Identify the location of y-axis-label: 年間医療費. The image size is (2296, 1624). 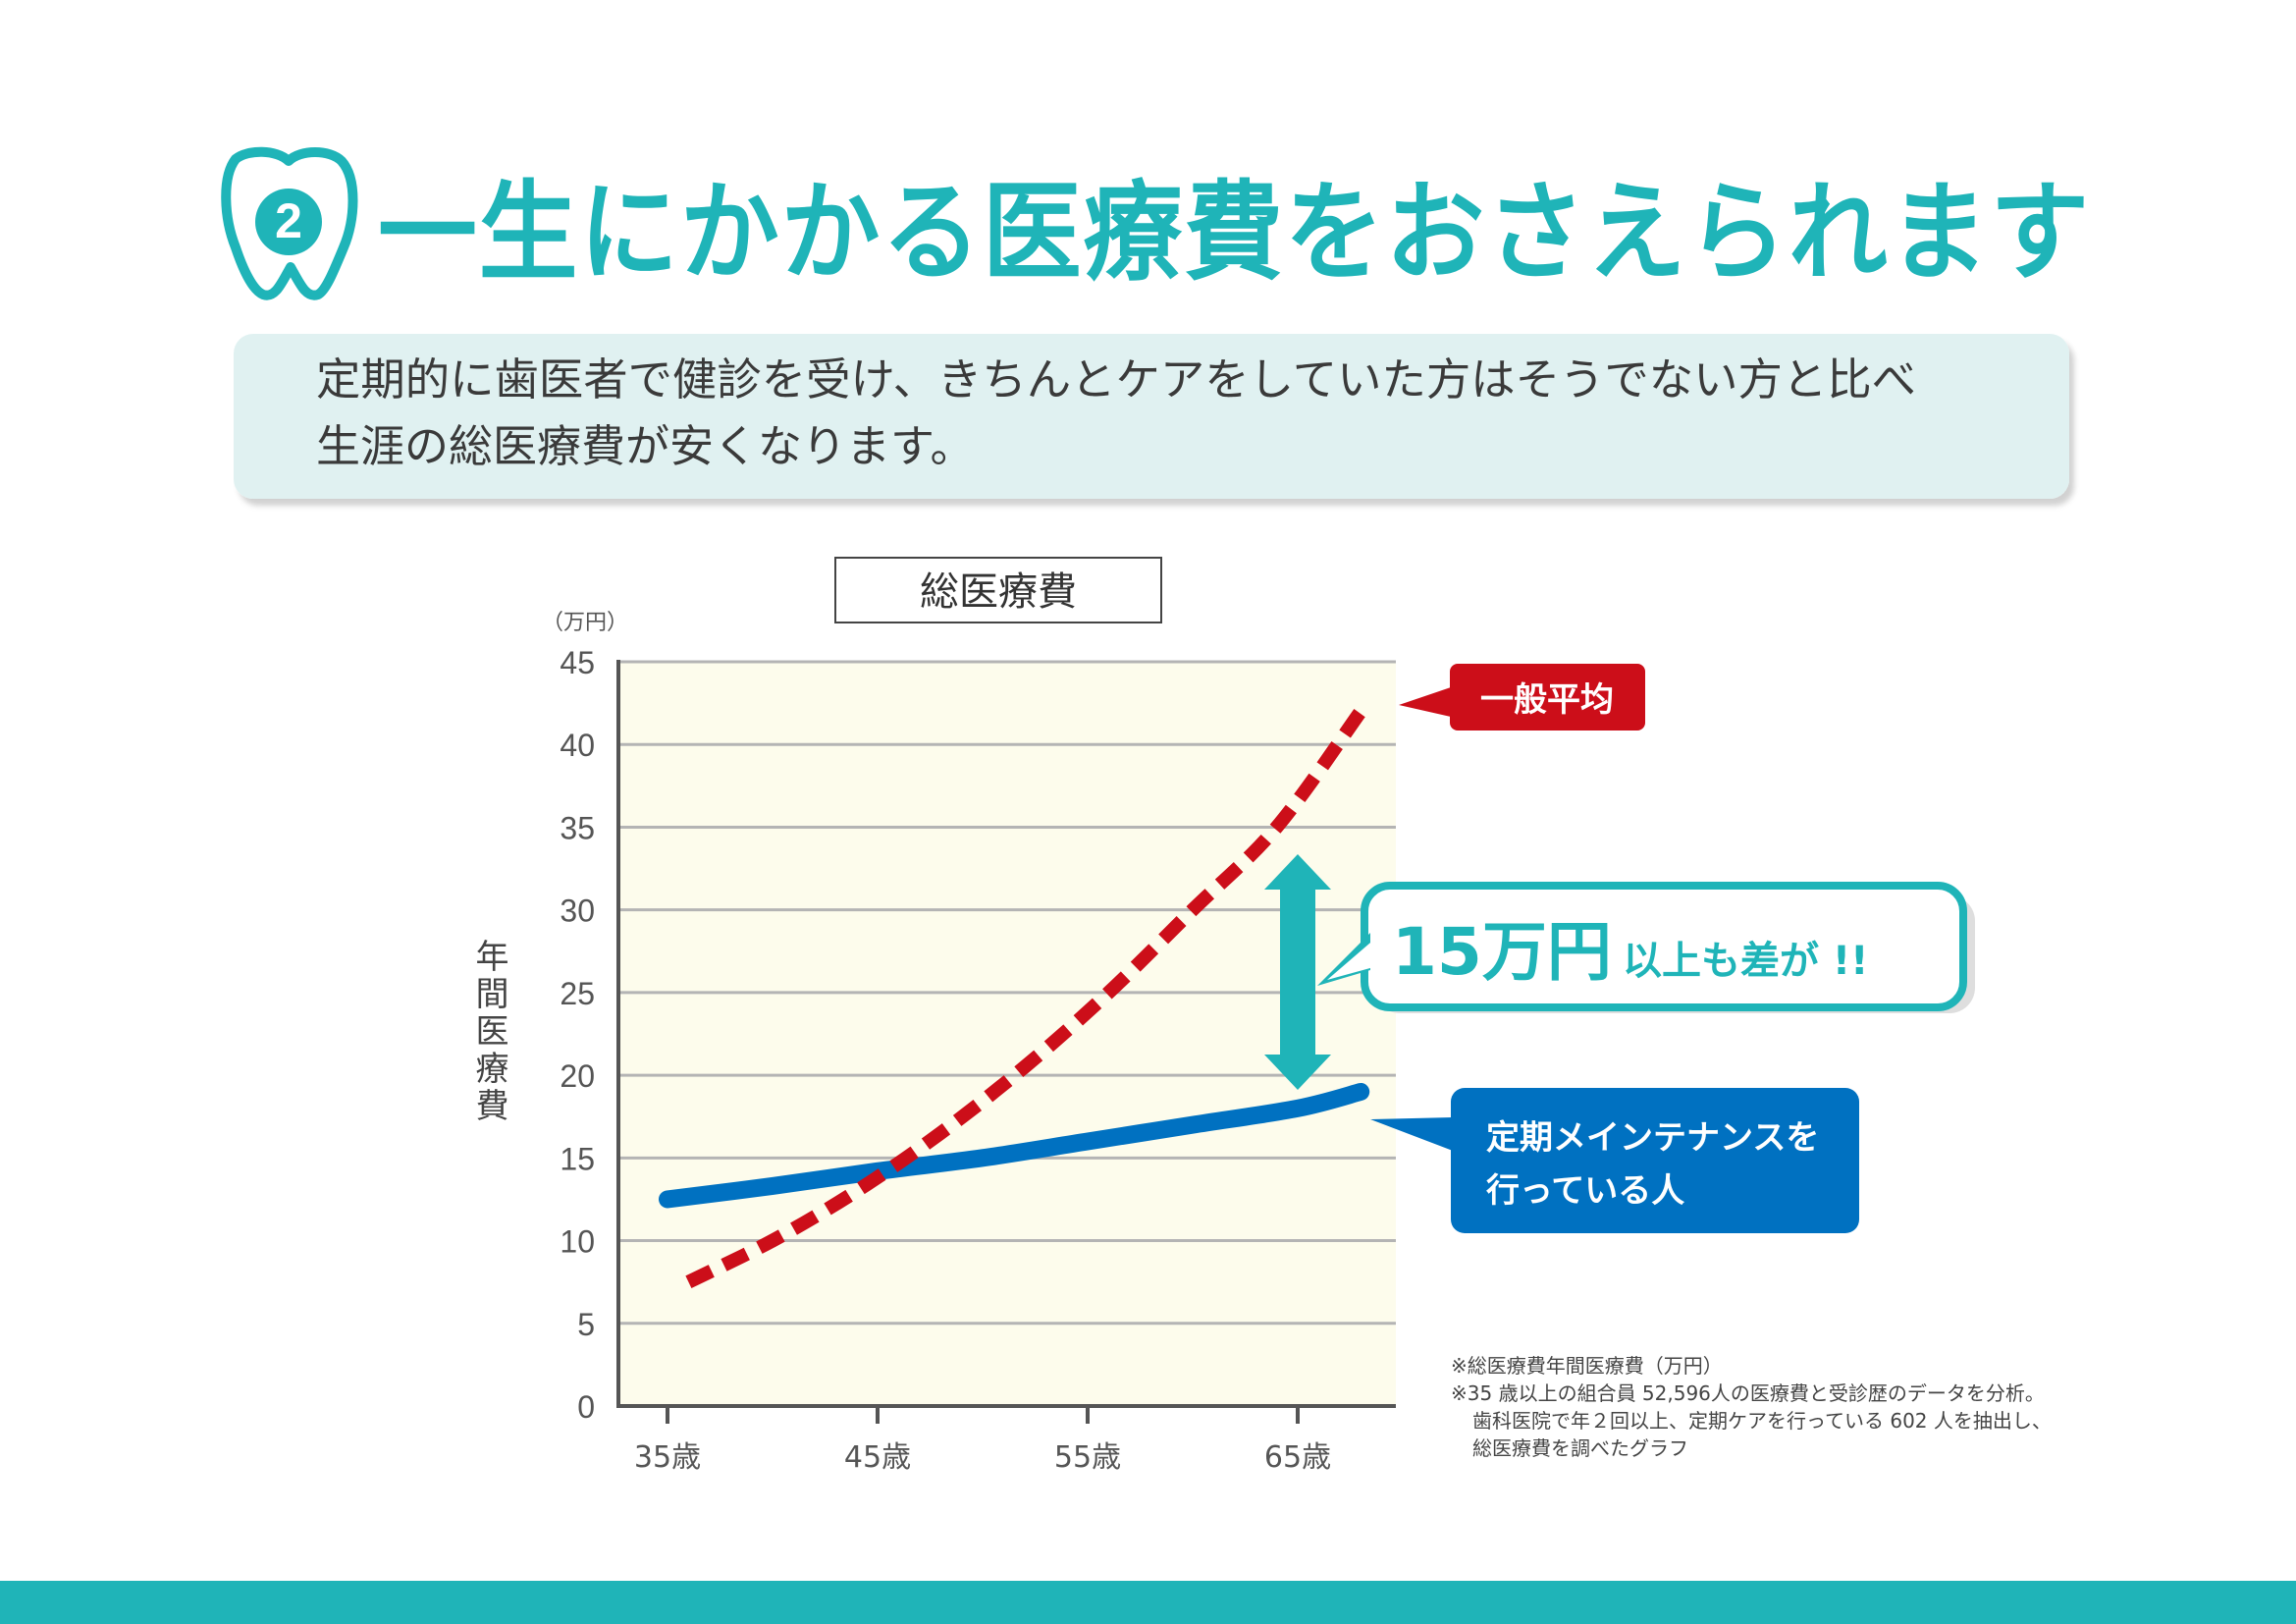
(489, 1032).